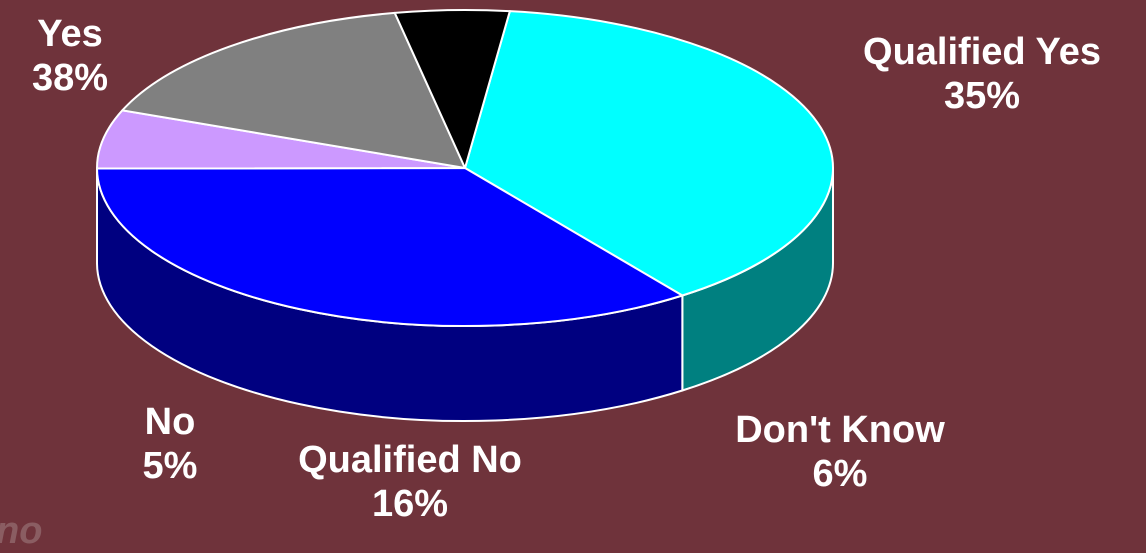 This screenshot has height=553, width=1146. Describe the element at coordinates (982, 96) in the screenshot. I see `slice-label-qualified-yes-percent: 35%` at that location.